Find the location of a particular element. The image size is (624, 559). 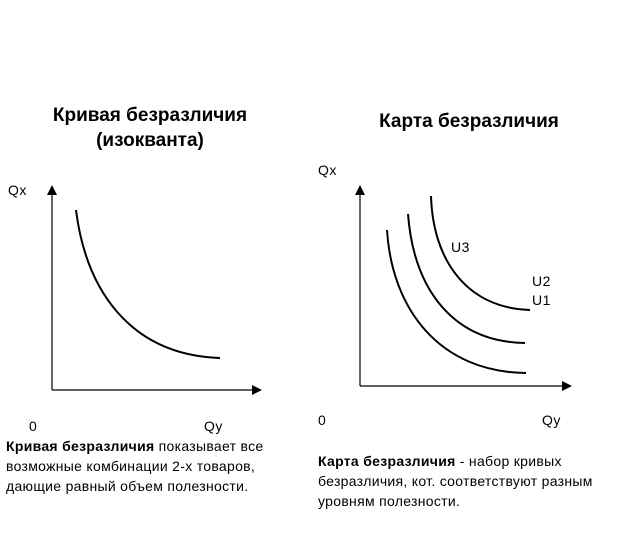

indifference-curve-u2 is located at coordinates (466, 278).